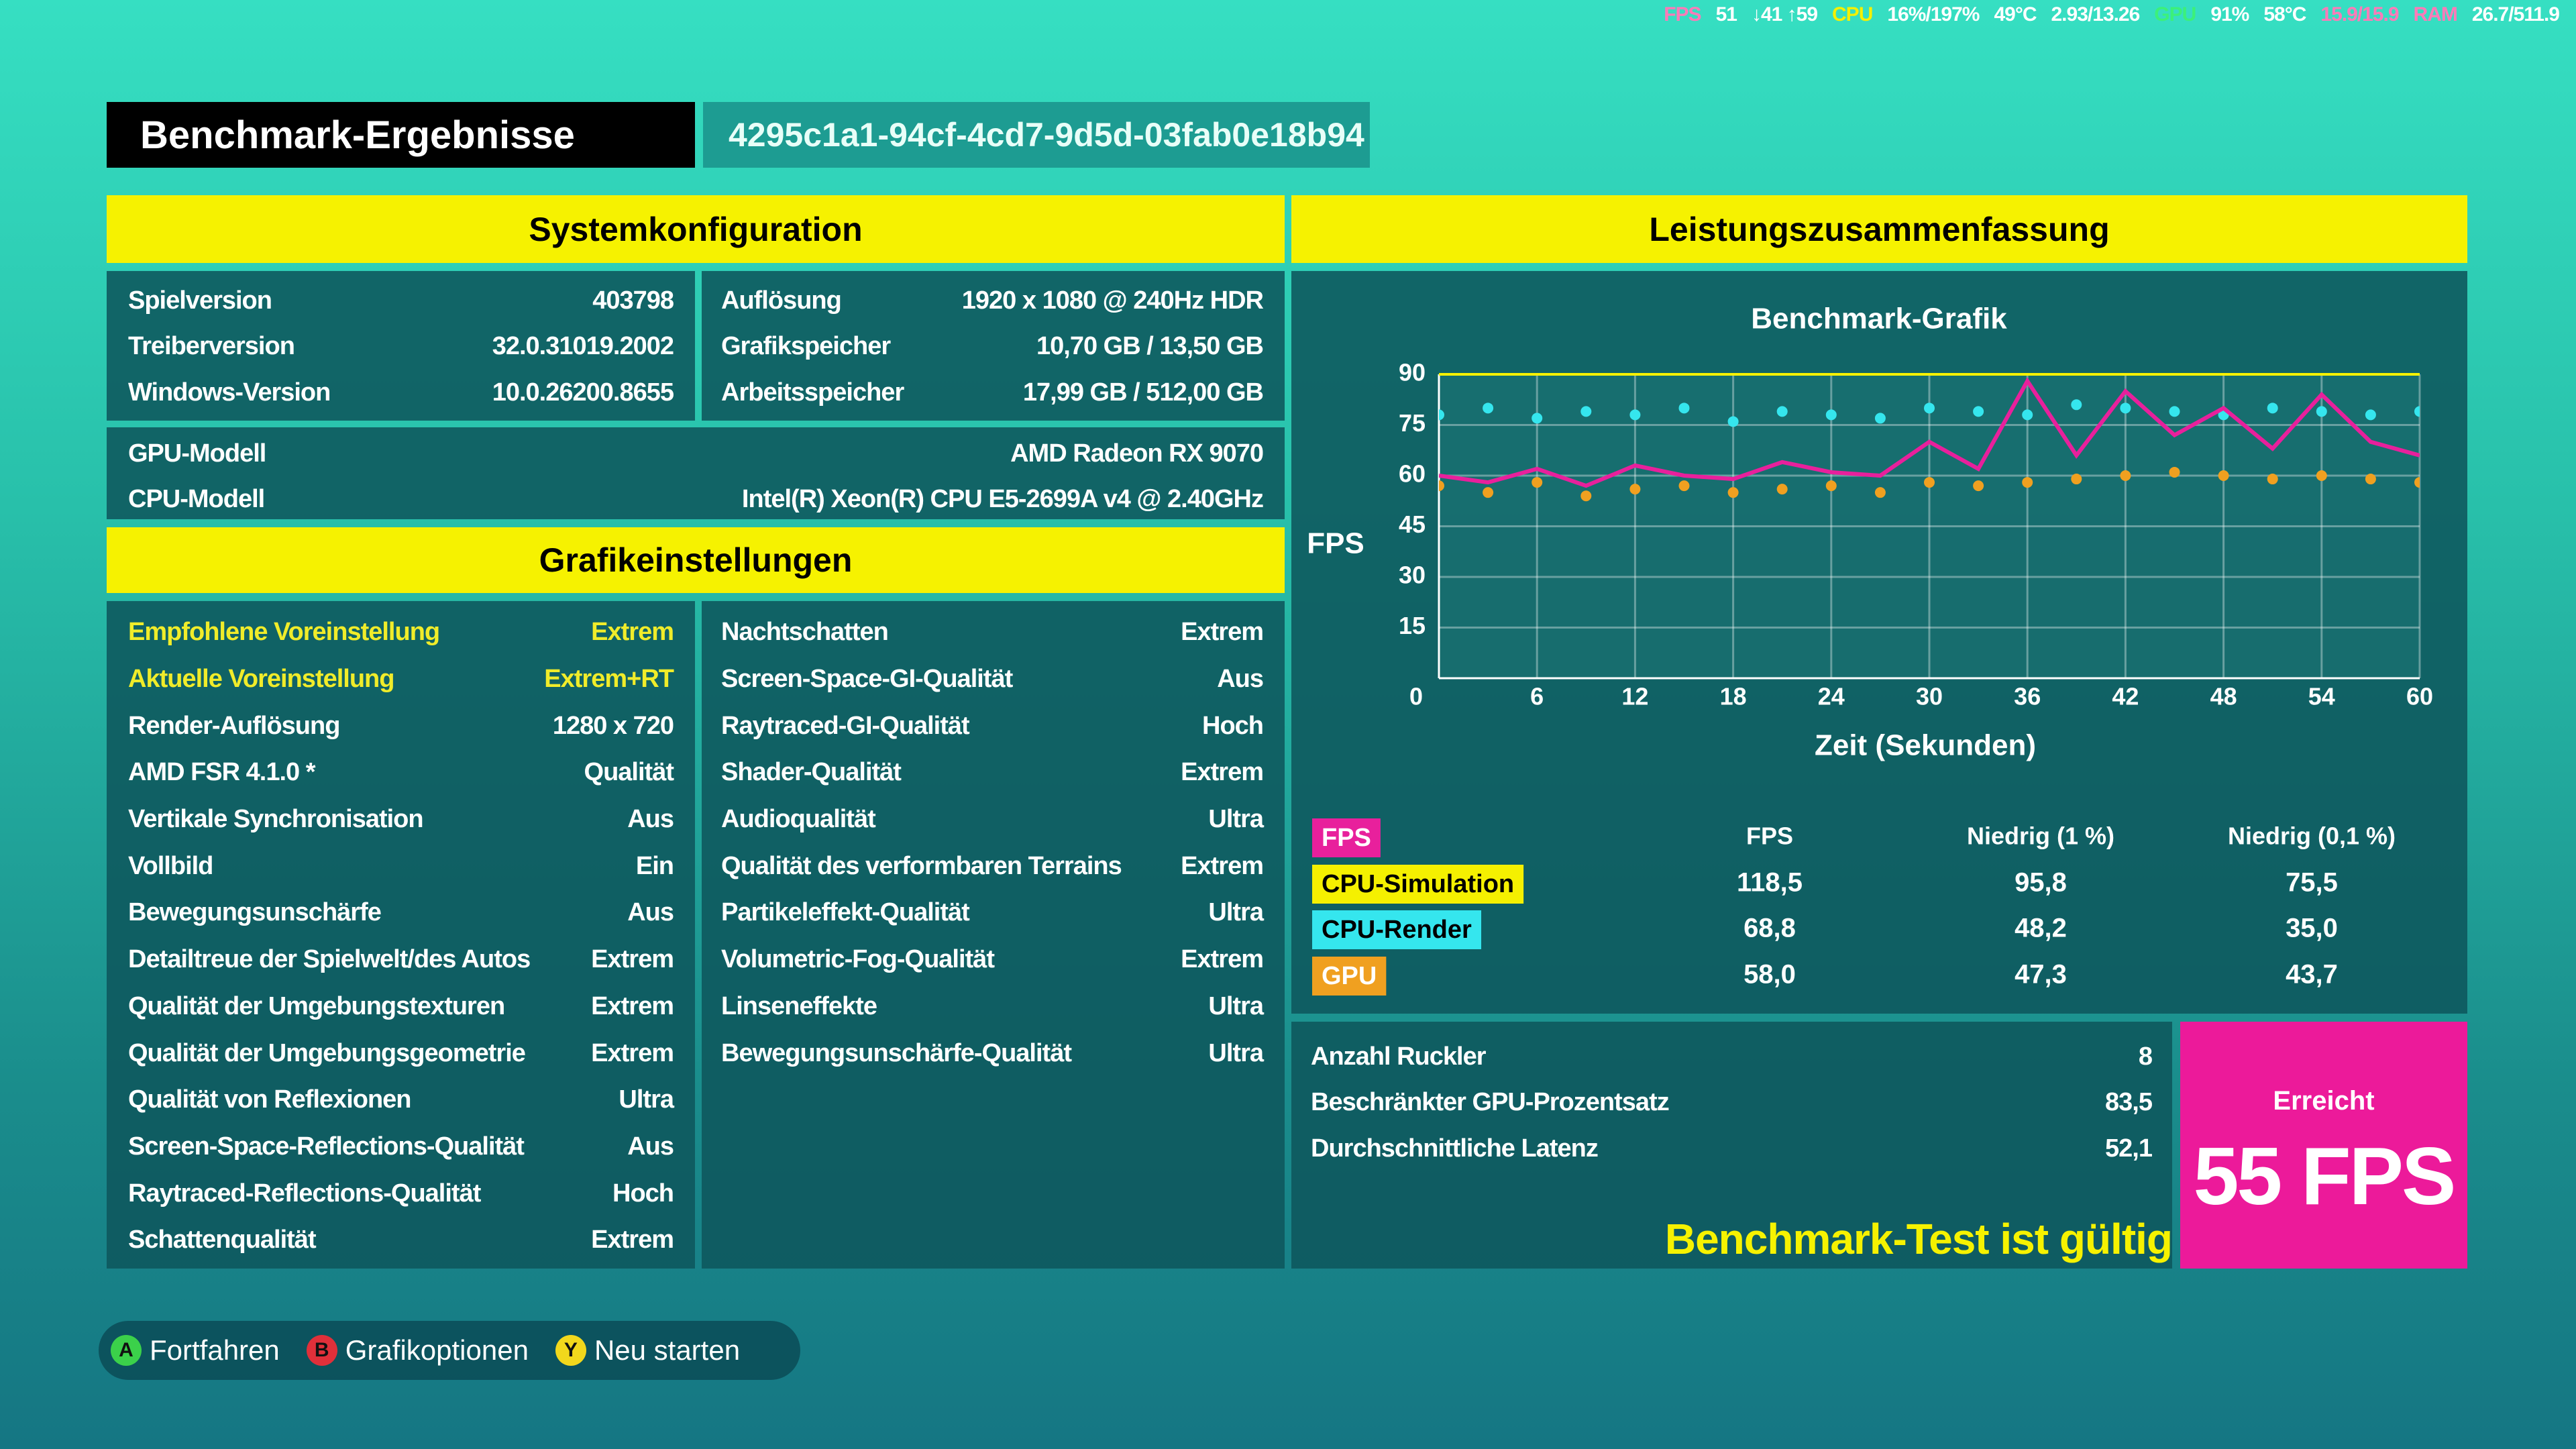 This screenshot has height=1449, width=2576. Describe the element at coordinates (1732, 1149) in the screenshot. I see `setting-row: Durchschnittliche Latenz 52,1` at that location.